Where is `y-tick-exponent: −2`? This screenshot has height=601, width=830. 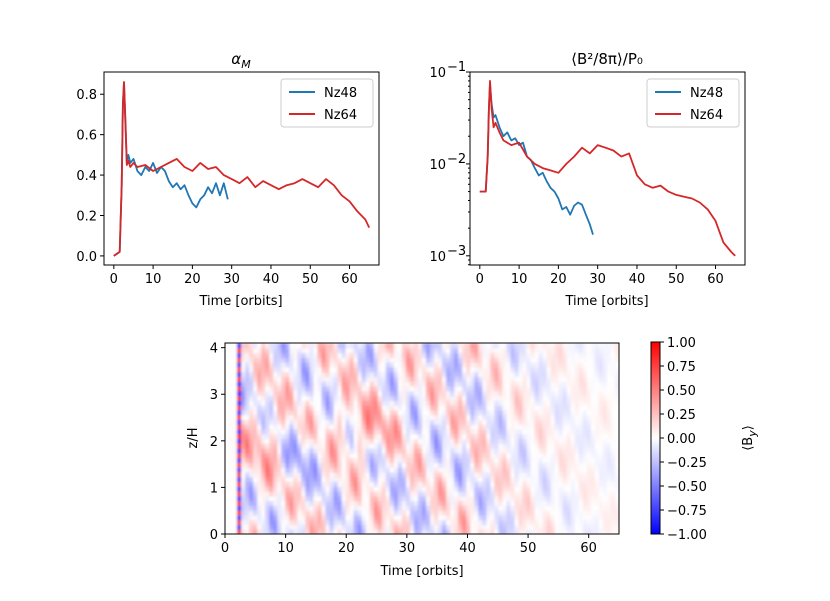 y-tick-exponent: −2 is located at coordinates (456, 159).